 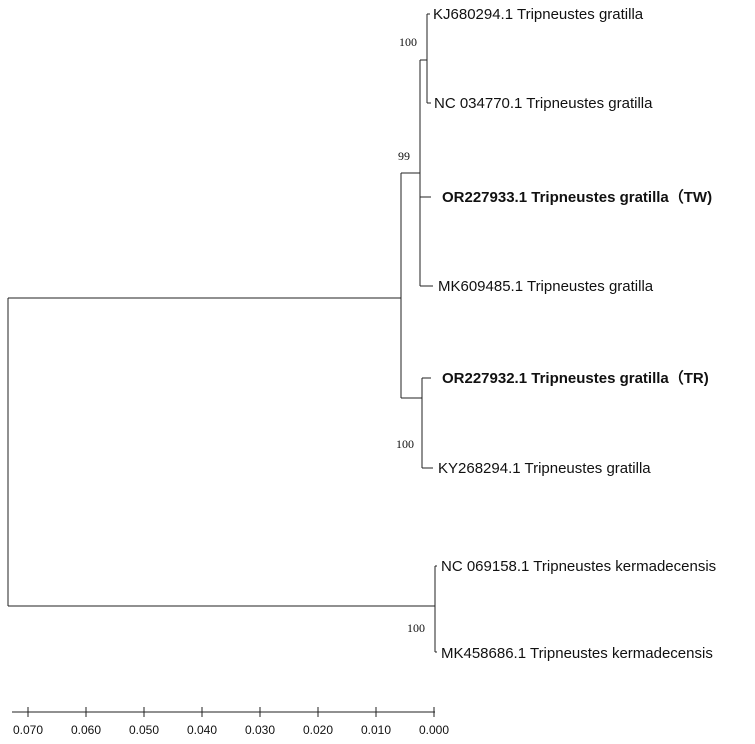 What do you see at coordinates (434, 730) in the screenshot?
I see `scale-tick-label: 0.000` at bounding box center [434, 730].